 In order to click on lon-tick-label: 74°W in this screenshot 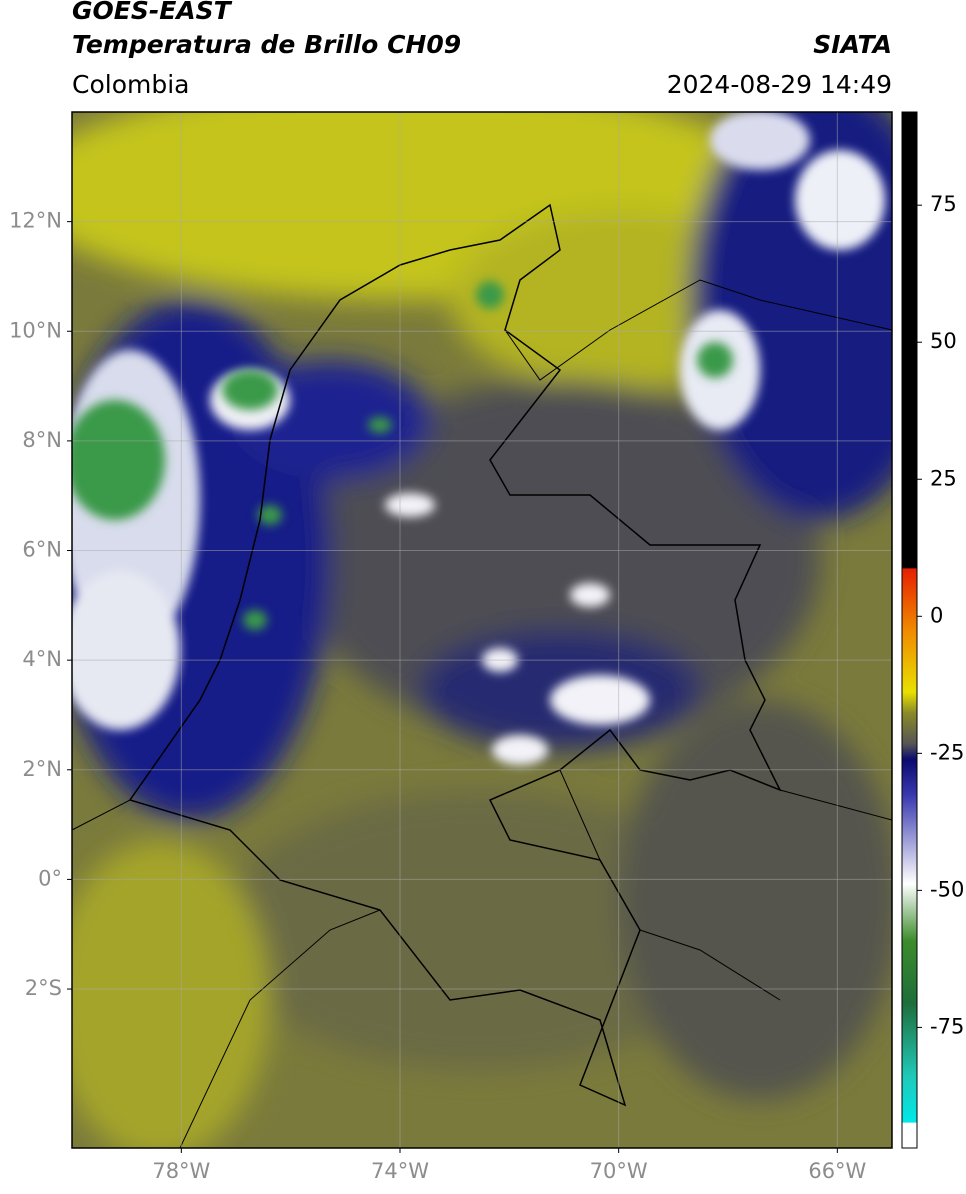, I will do `click(400, 1171)`.